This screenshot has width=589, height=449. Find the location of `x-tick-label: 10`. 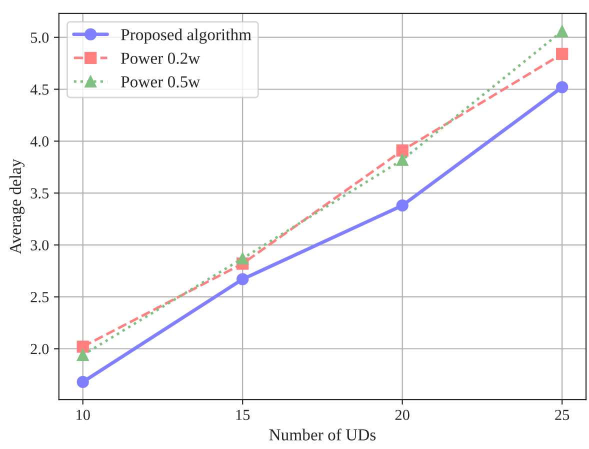

x-tick-label: 10 is located at coordinates (83, 415).